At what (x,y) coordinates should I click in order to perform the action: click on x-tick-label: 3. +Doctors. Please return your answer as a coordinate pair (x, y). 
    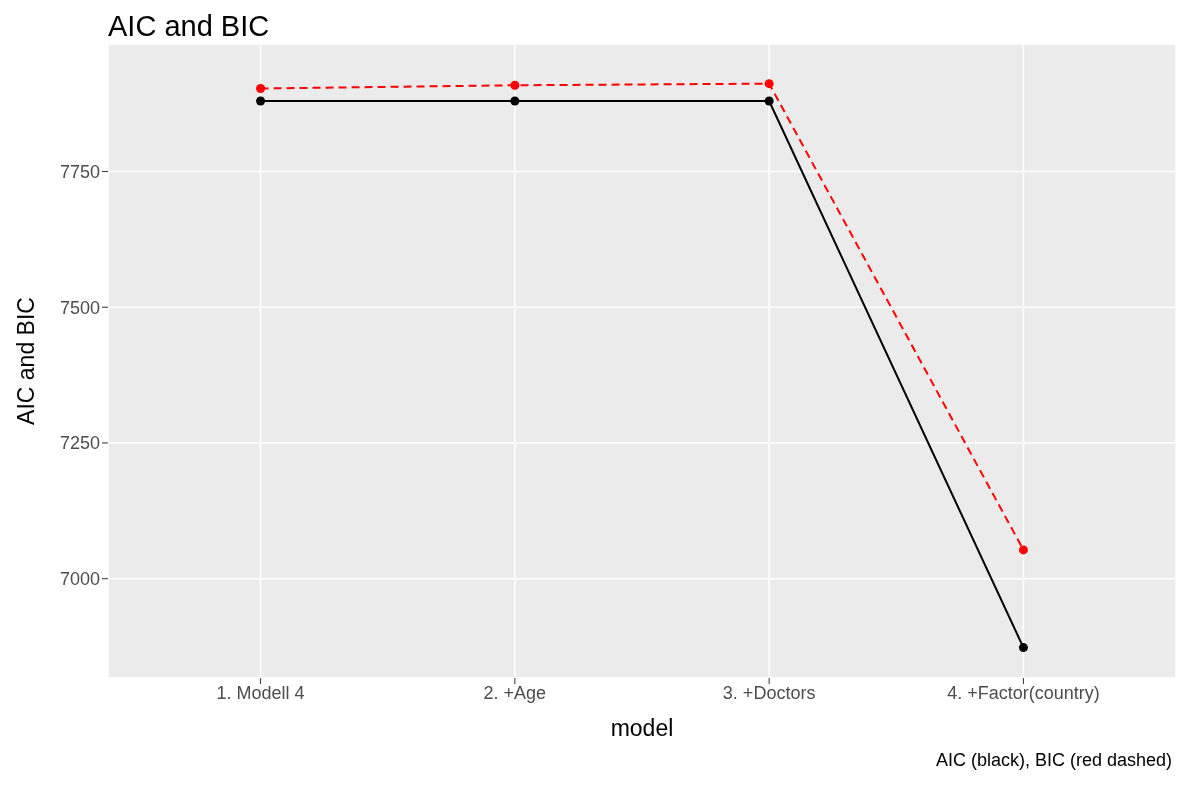
    Looking at the image, I should click on (769, 692).